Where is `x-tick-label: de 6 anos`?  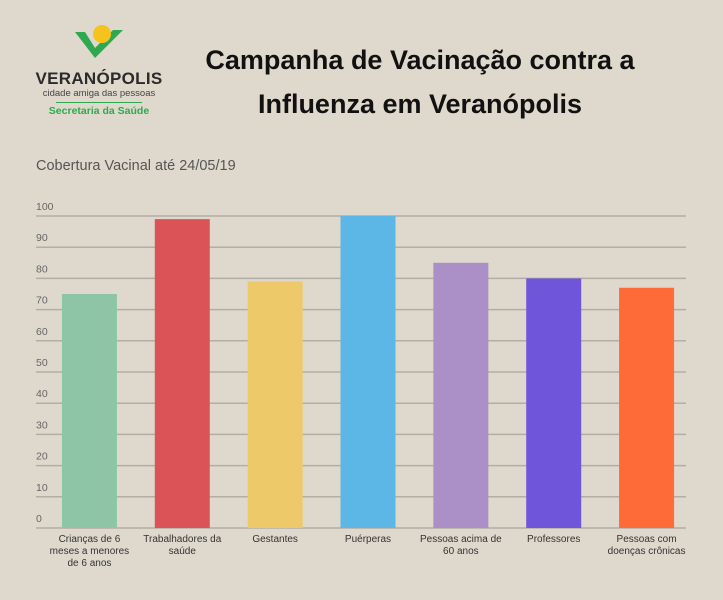 x-tick-label: de 6 anos is located at coordinates (89, 563).